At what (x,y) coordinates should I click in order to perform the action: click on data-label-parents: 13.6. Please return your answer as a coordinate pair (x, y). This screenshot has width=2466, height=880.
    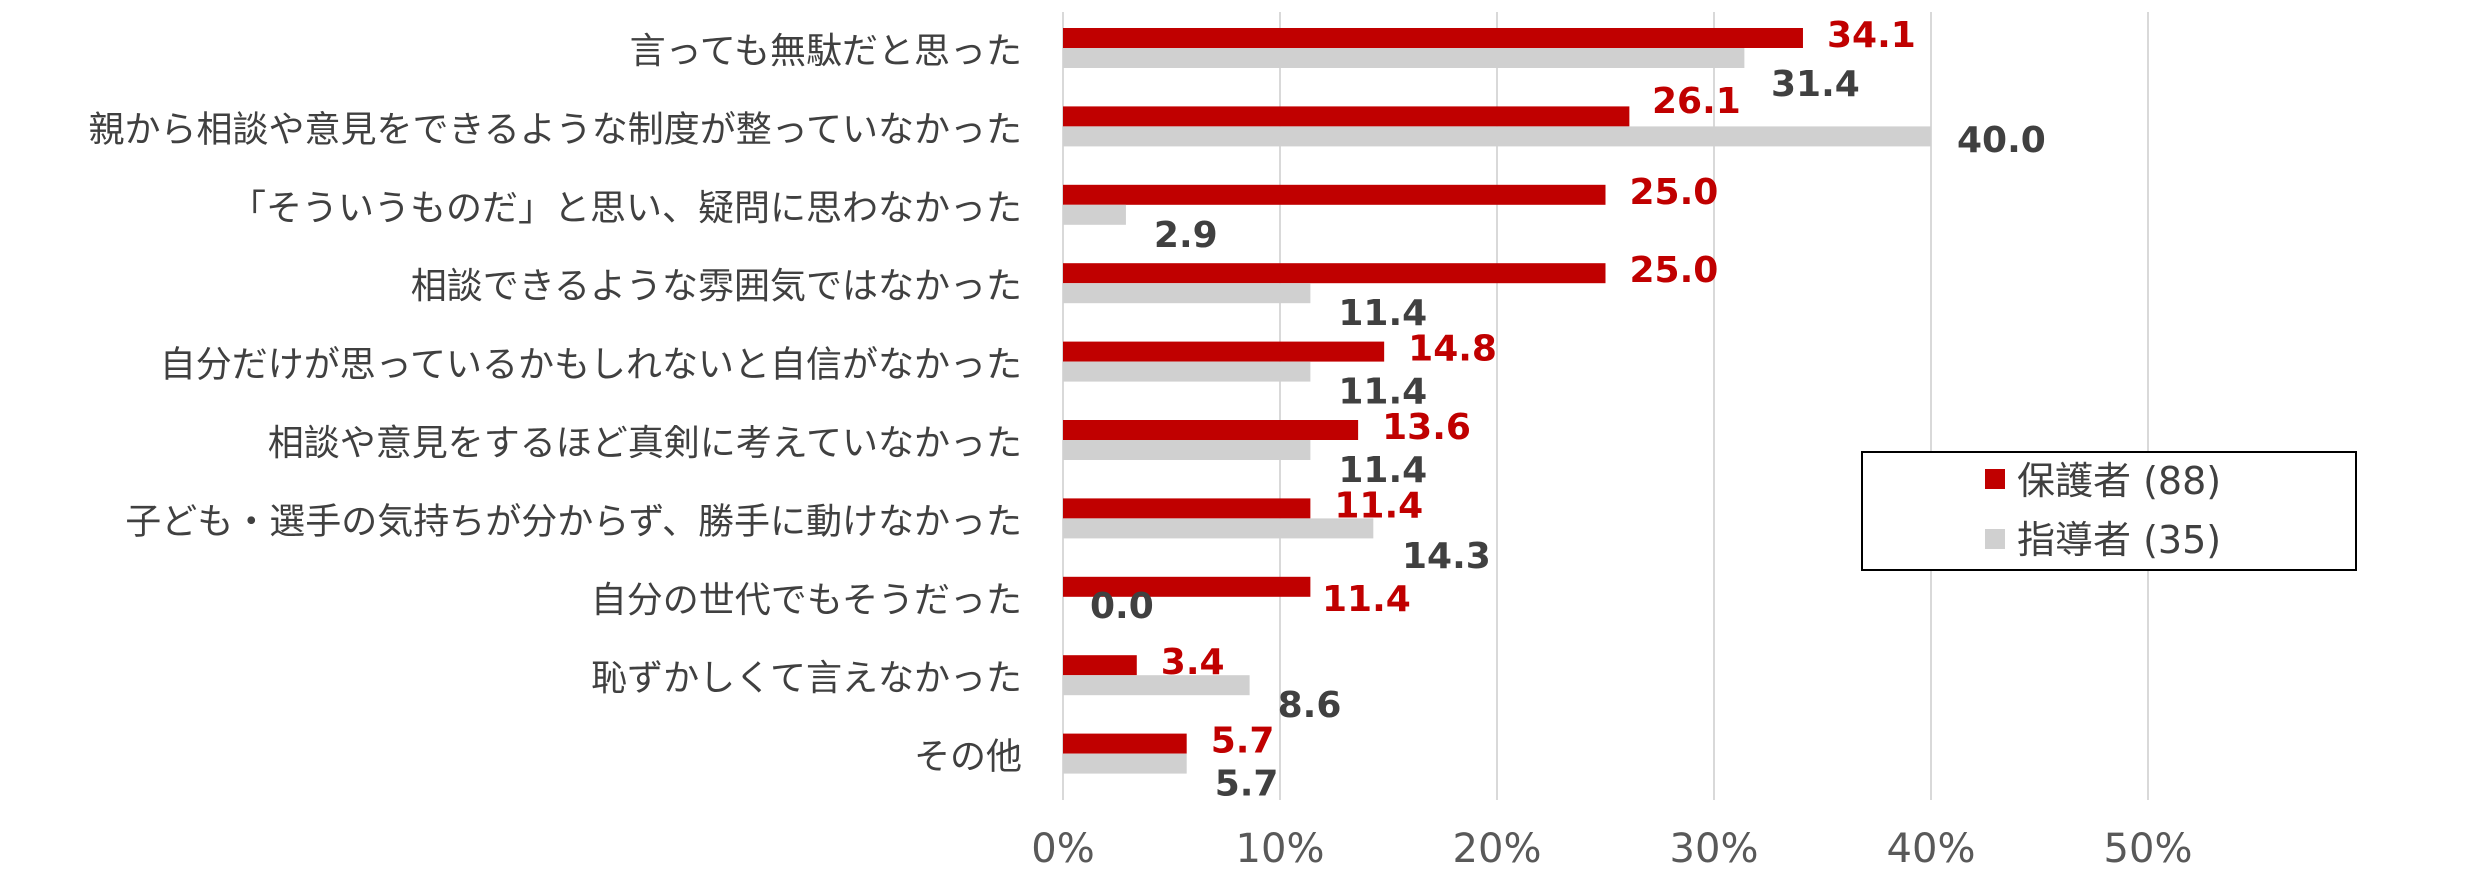
    Looking at the image, I should click on (1426, 427).